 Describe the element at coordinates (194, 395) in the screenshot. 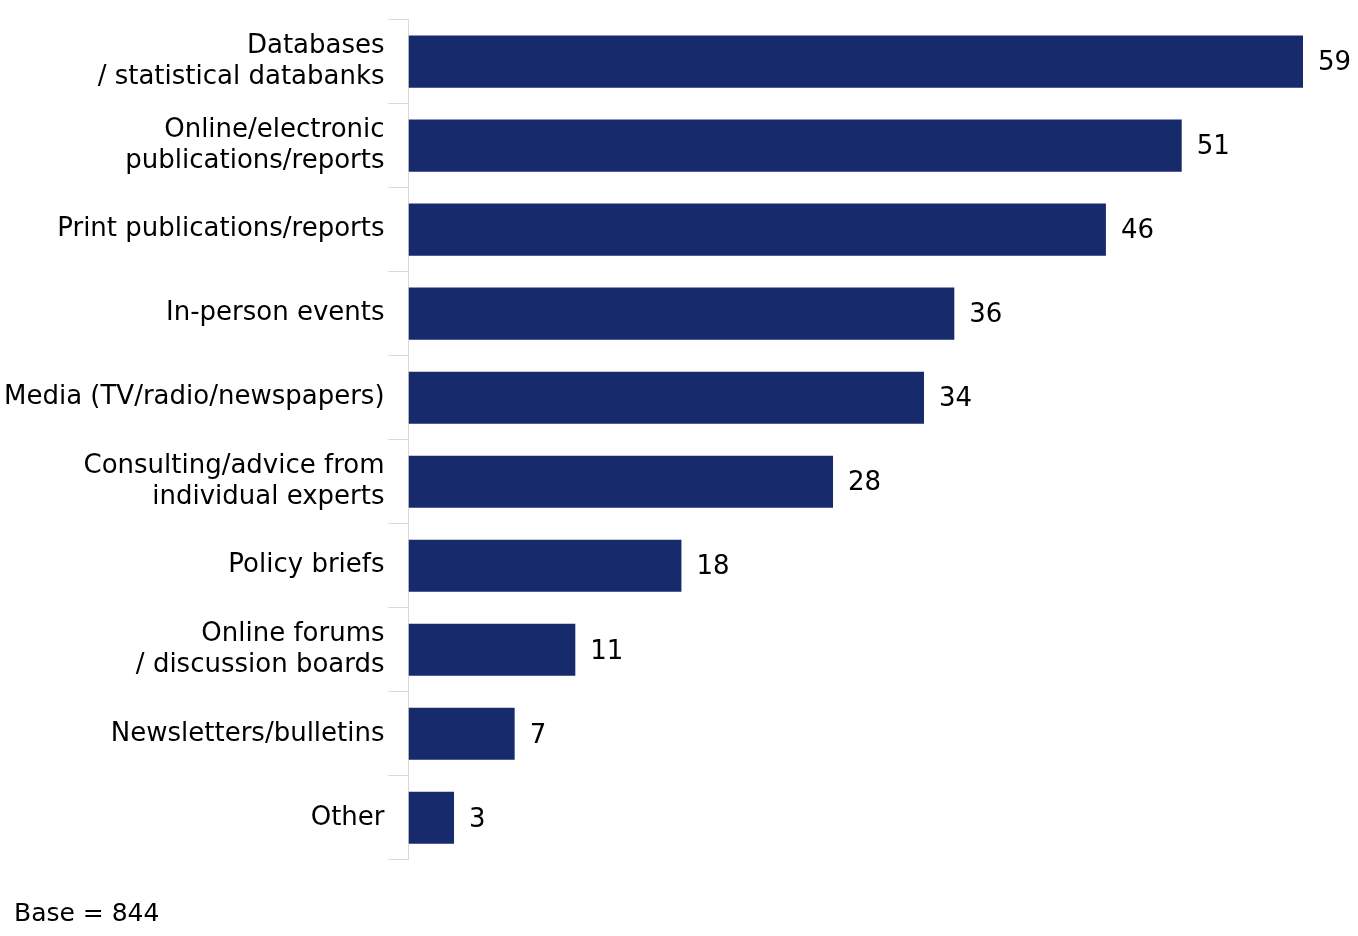

I see `y-tick-label: Media (TV/radio/newspapers)` at that location.